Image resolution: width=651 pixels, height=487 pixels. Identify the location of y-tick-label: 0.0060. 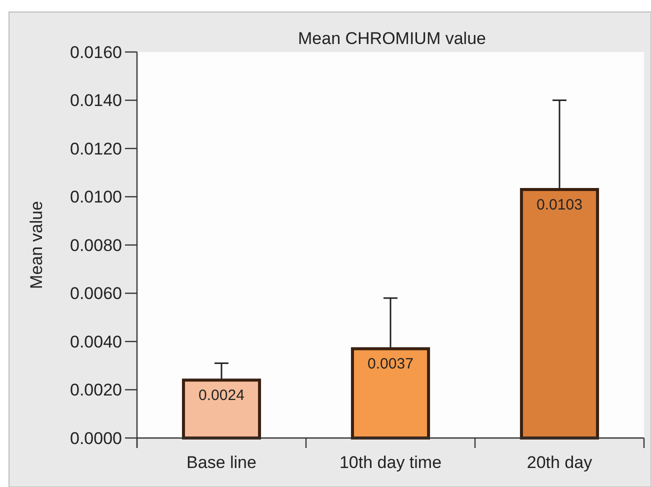
(96, 294).